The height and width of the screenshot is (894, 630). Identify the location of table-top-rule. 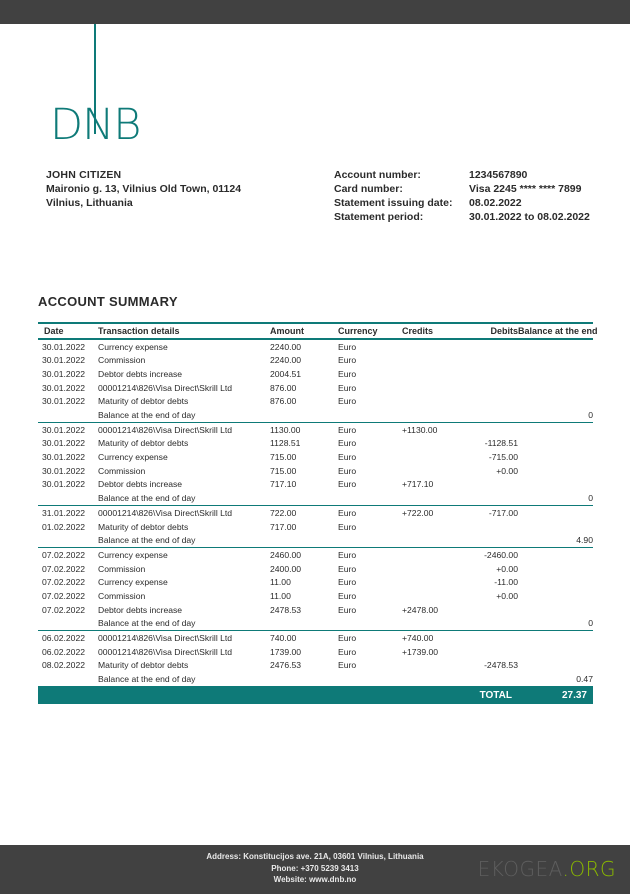
(315, 323).